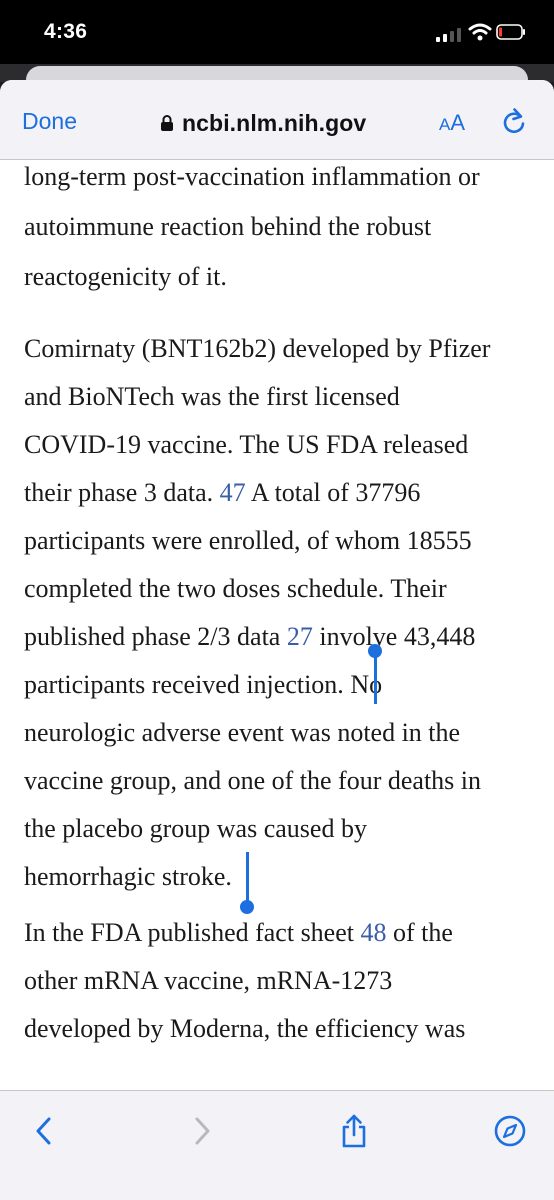  Describe the element at coordinates (212, 396) in the screenshot. I see `text-line: and BioNTech was the first licensed` at that location.